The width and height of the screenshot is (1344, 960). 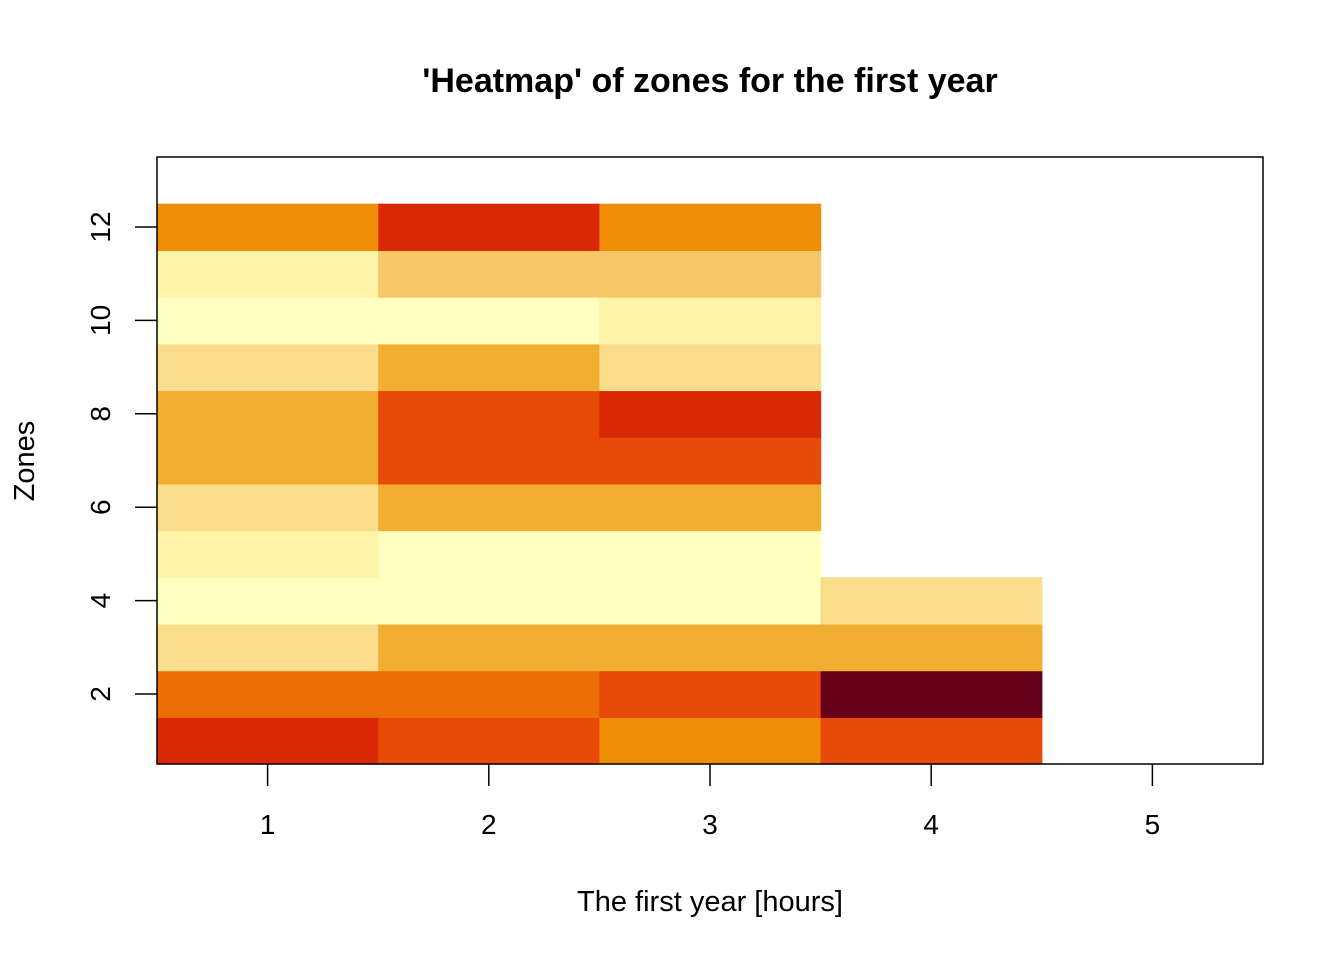 What do you see at coordinates (710, 802) in the screenshot?
I see `x-axis: 1 2 3 4 5` at bounding box center [710, 802].